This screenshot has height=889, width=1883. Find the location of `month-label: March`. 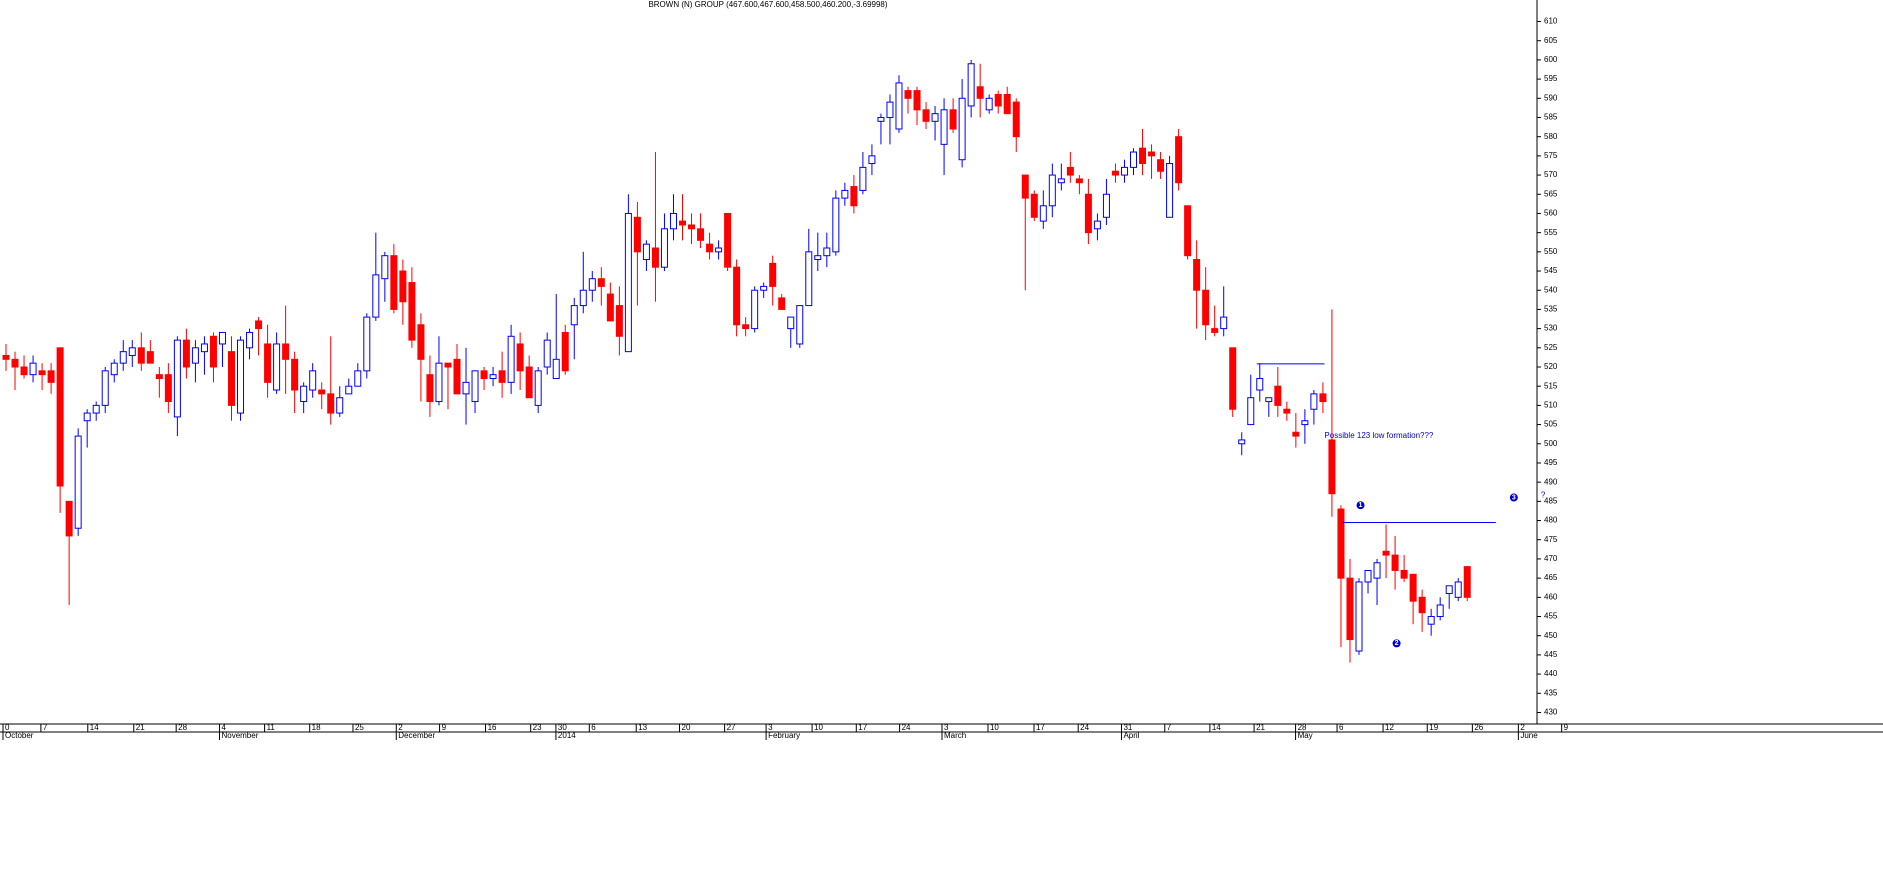

month-label: March is located at coordinates (955, 735).